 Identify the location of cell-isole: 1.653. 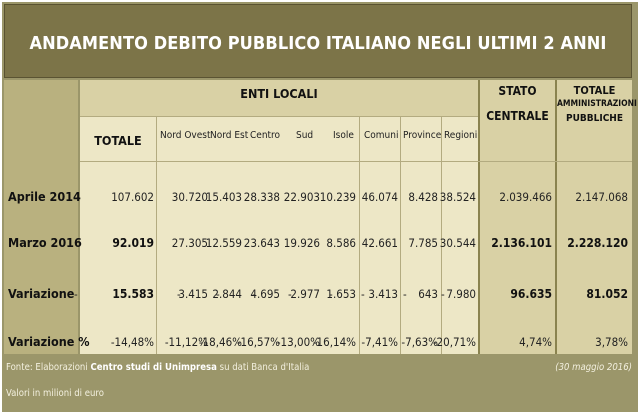
(341, 294).